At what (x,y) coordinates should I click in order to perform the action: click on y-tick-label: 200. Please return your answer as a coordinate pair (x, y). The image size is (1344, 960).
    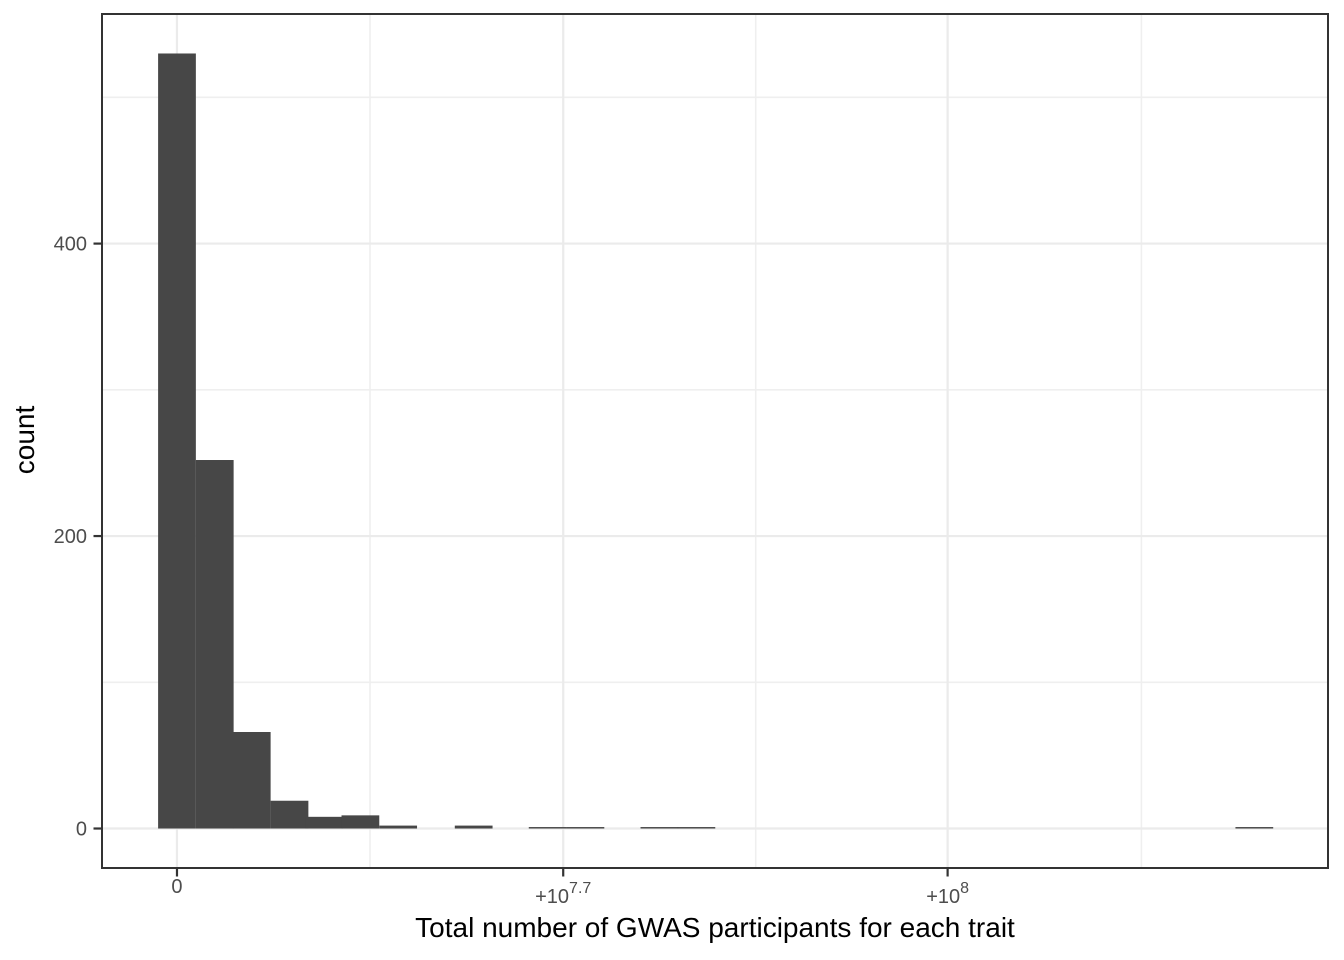
    Looking at the image, I should click on (70, 537).